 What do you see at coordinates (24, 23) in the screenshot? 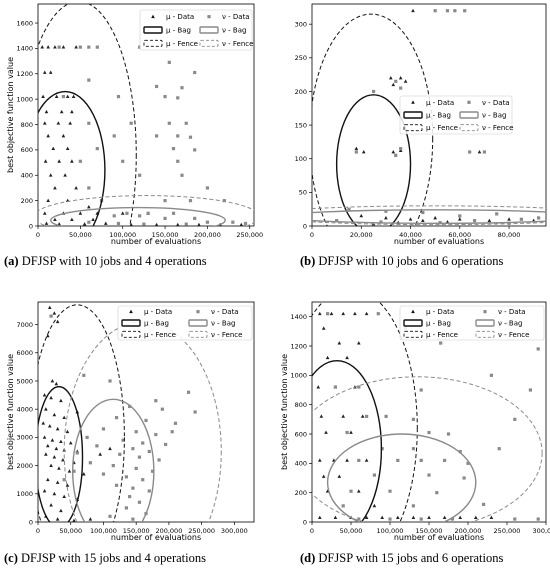
I see `chart-a-ytick-label: 1600` at bounding box center [24, 23].